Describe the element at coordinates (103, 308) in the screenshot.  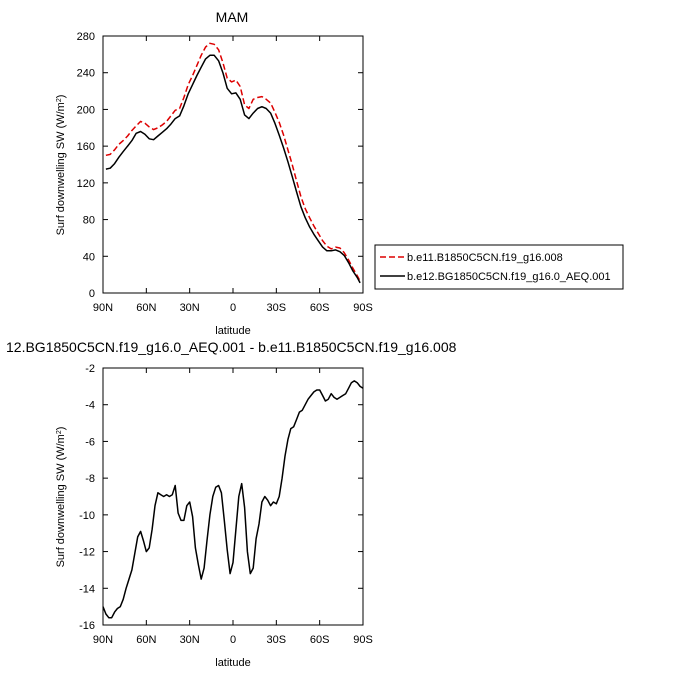
I see `top-x-tick-label: 90N` at that location.